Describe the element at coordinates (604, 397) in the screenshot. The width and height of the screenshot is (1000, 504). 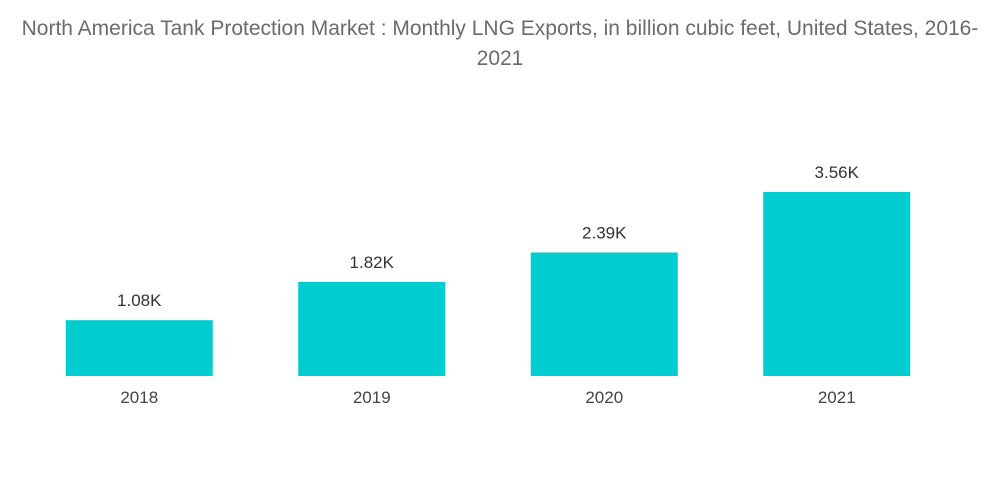
I see `x-tick-label-2020: 2020` at that location.